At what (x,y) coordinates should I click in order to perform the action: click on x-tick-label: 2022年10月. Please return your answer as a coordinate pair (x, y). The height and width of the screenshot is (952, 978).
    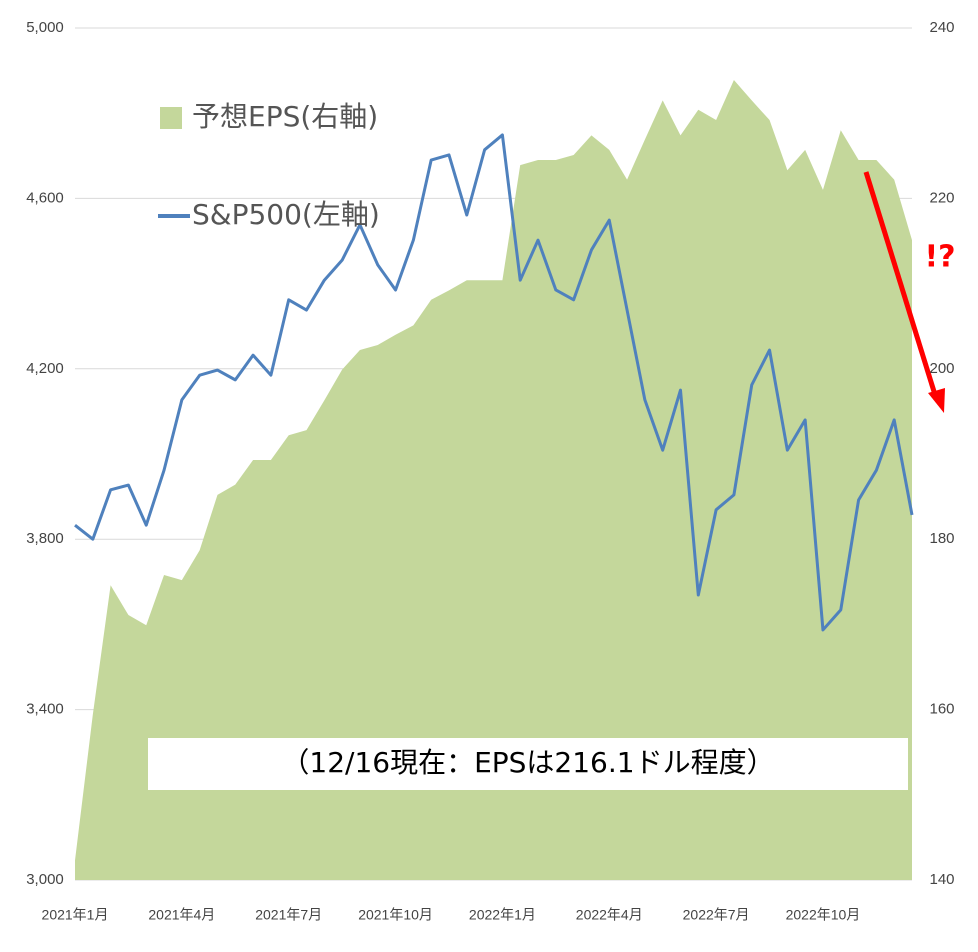
    Looking at the image, I should click on (823, 915).